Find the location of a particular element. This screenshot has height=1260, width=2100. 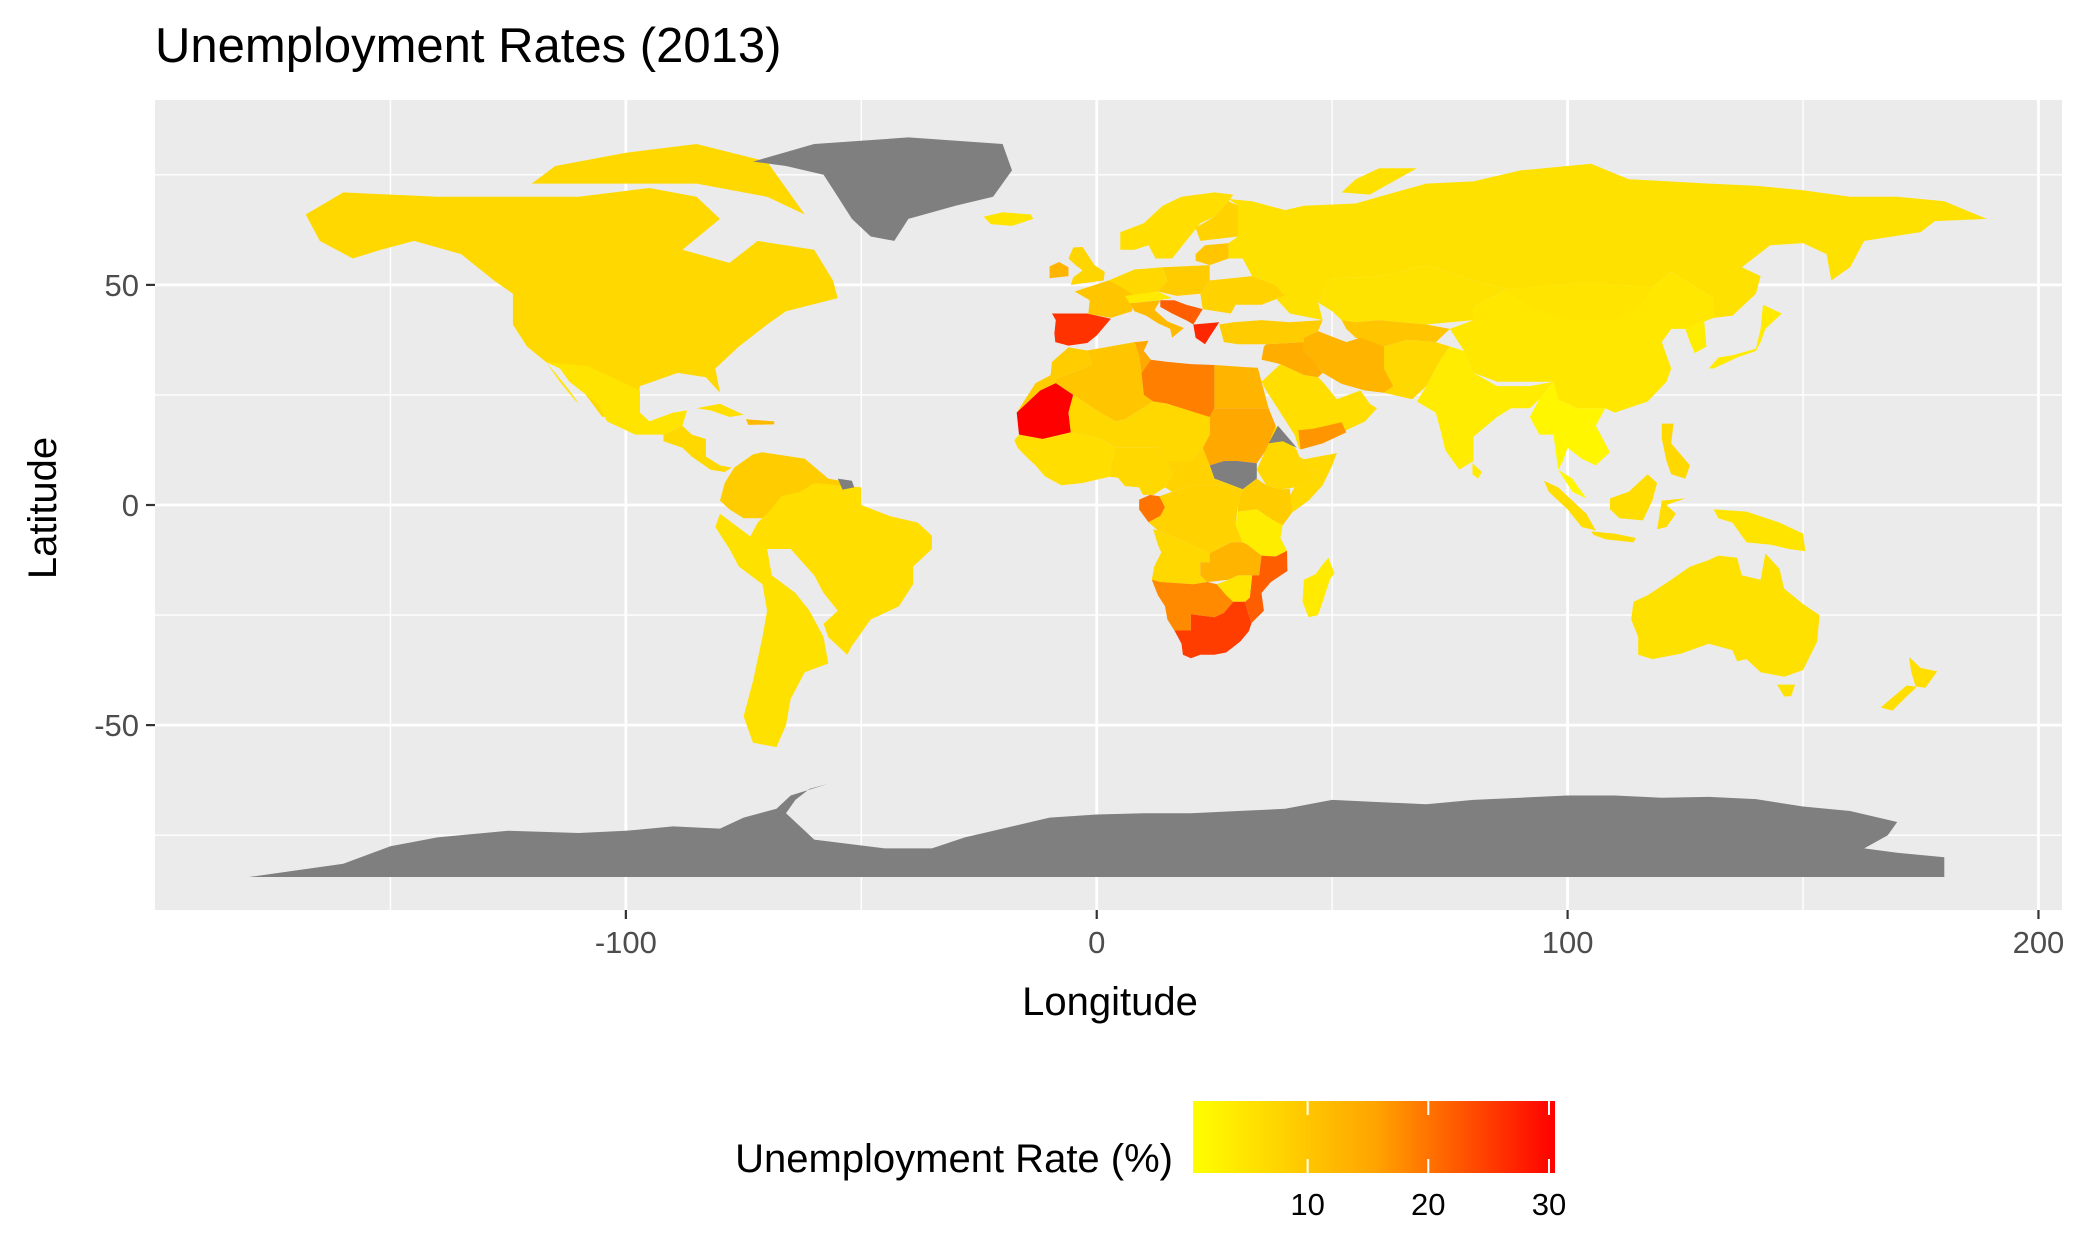

region-balkans is located at coordinates (1181, 312).